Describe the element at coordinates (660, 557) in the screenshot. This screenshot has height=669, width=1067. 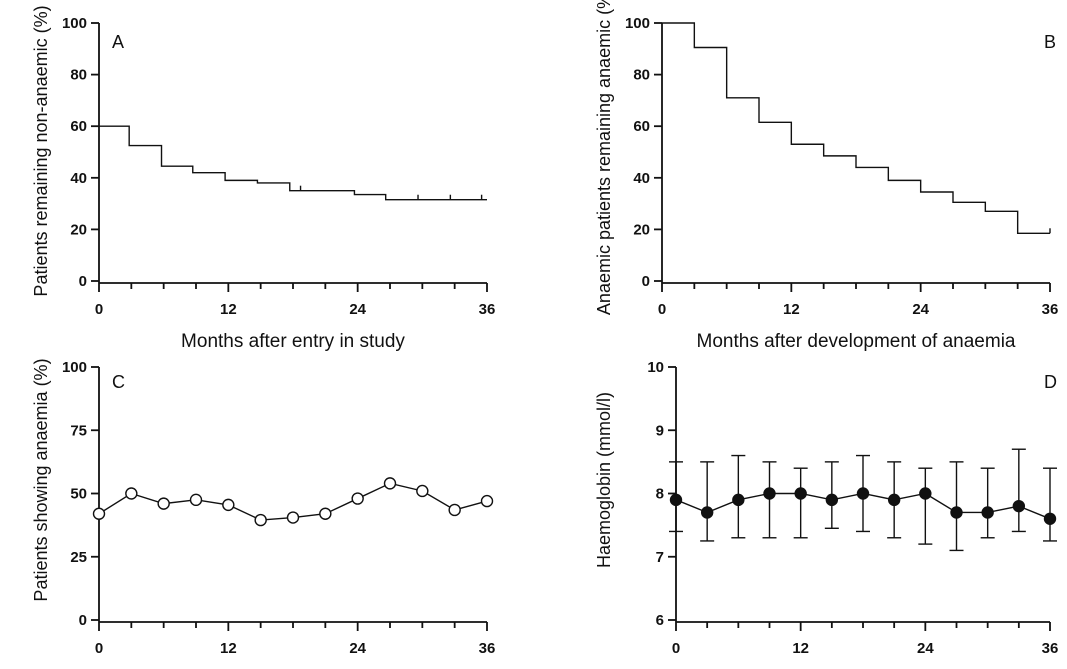
I see `y-tick-label: 7` at that location.